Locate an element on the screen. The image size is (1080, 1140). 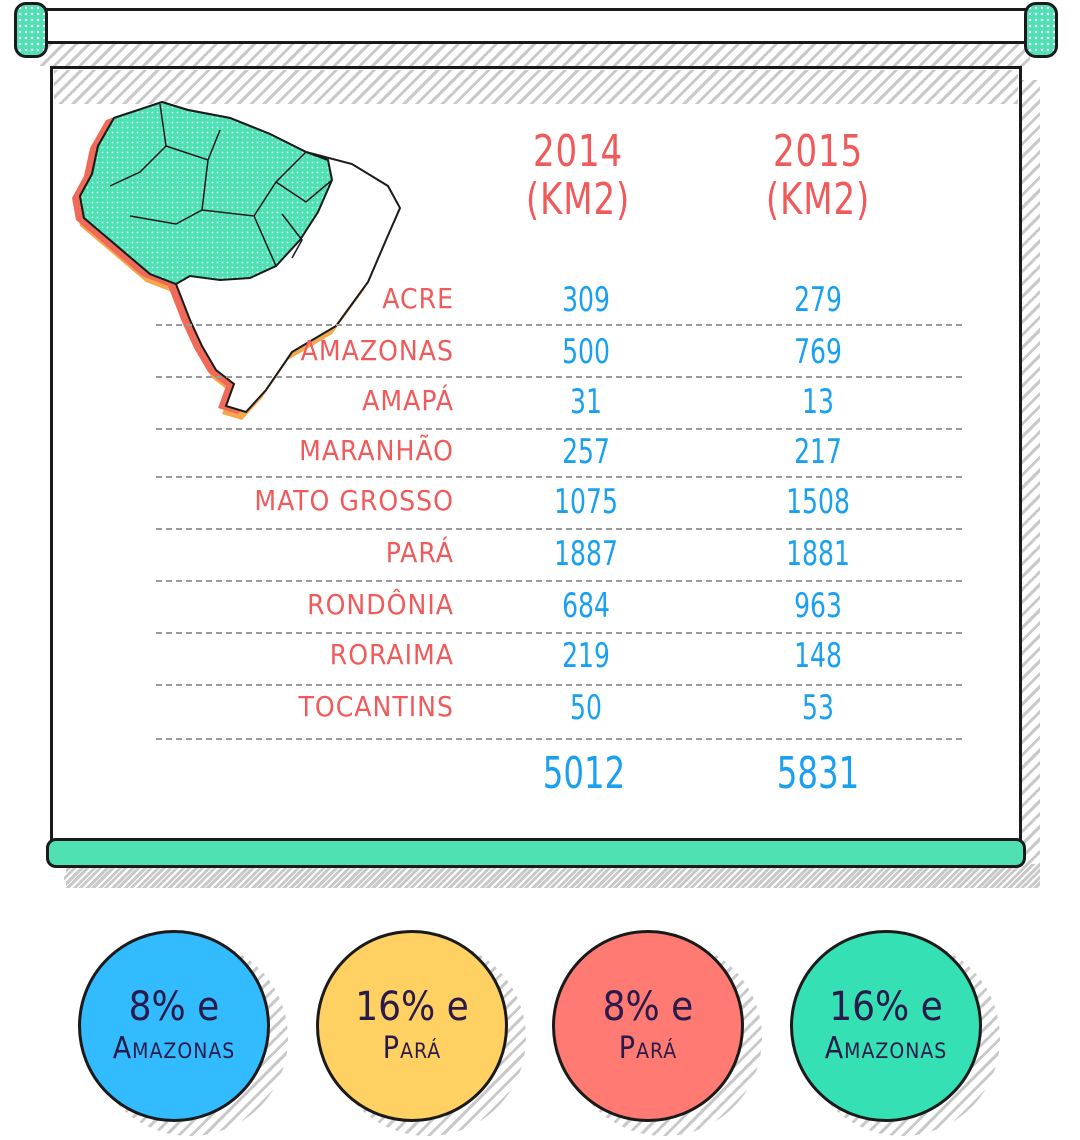
value-2014: 219 is located at coordinates (586, 656).